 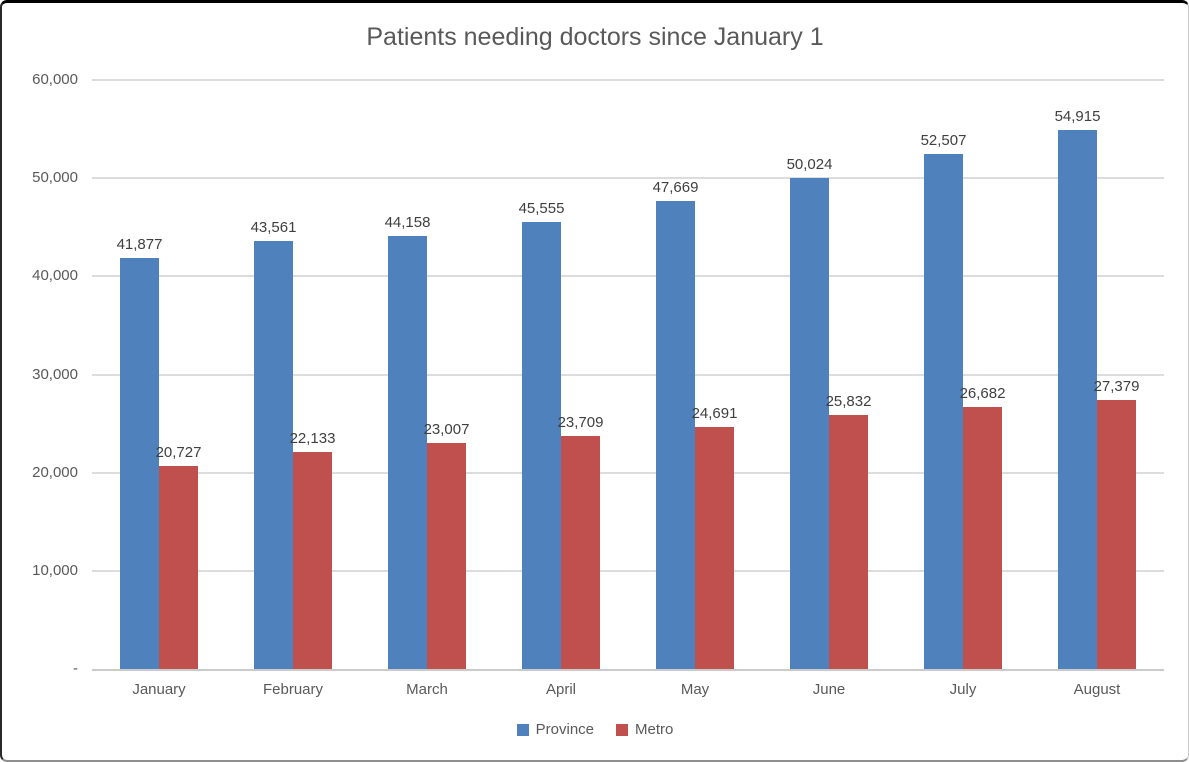 What do you see at coordinates (829, 689) in the screenshot?
I see `x-axis-label-june: June` at bounding box center [829, 689].